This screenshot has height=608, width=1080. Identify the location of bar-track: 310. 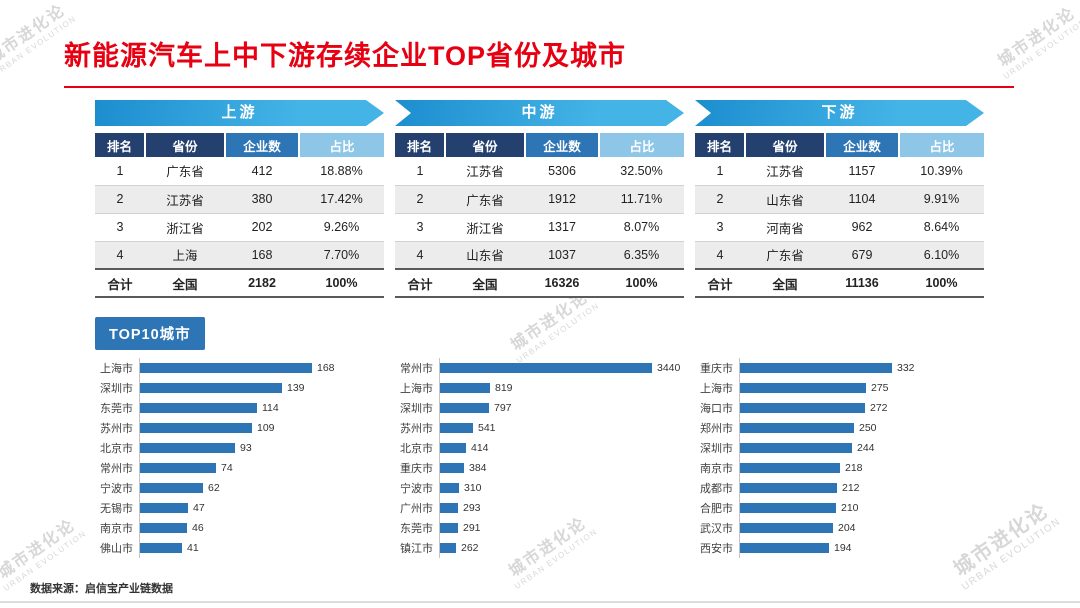
(562, 488).